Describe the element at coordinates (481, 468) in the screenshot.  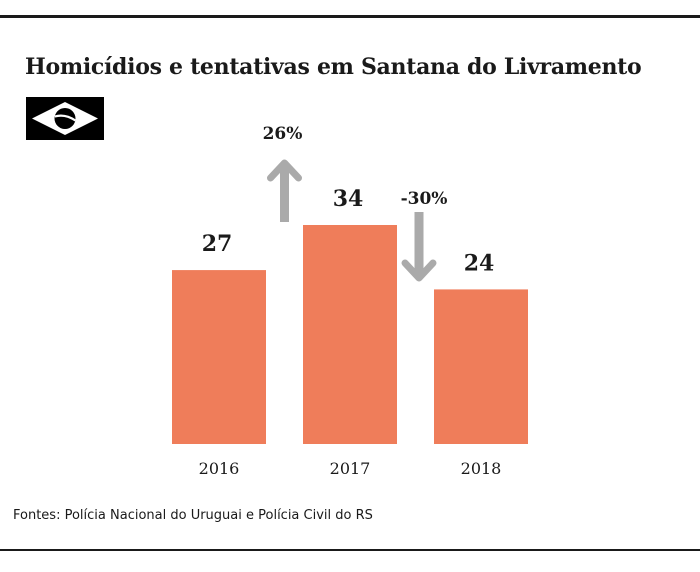
I see `x-tick-label-2018: 2018` at that location.